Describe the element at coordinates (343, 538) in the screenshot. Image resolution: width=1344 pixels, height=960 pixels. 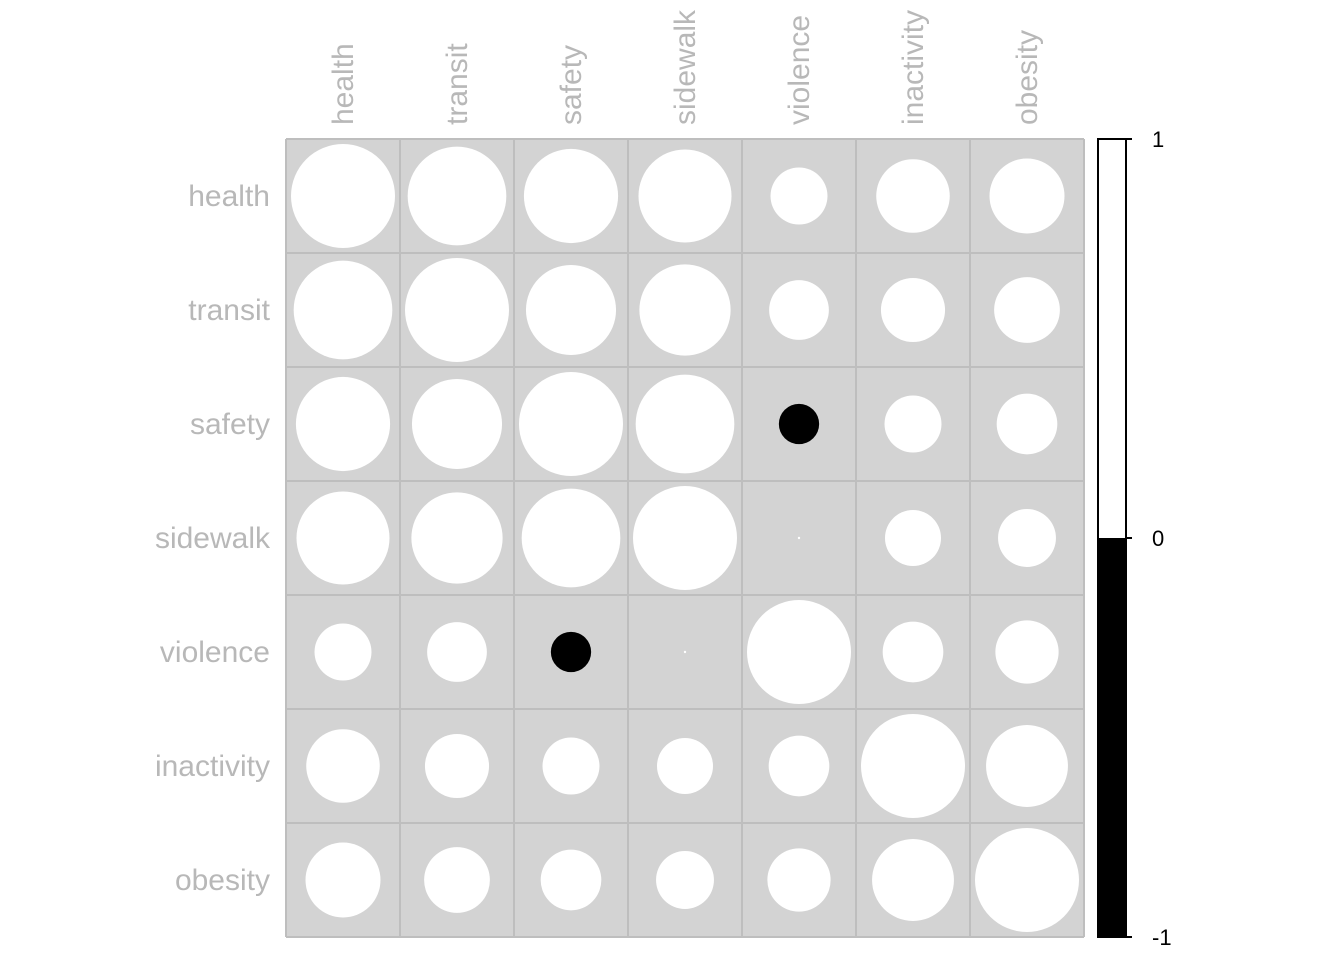
I see `corr-circle-sidewalk-health` at that location.